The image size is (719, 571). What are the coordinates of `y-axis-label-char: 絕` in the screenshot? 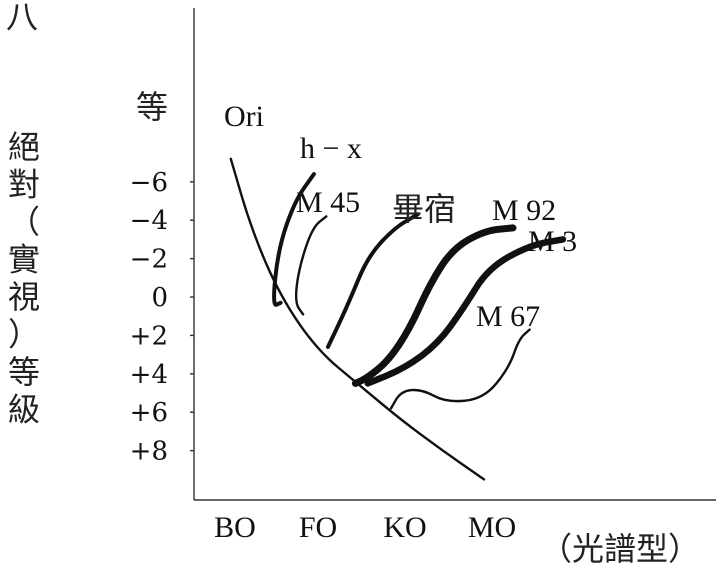 It's located at (24, 147).